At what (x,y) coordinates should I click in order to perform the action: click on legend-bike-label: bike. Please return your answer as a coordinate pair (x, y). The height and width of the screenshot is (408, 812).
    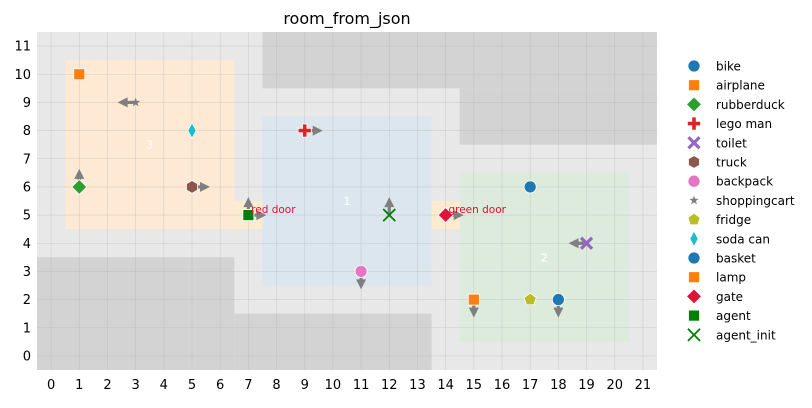
    Looking at the image, I should click on (728, 67).